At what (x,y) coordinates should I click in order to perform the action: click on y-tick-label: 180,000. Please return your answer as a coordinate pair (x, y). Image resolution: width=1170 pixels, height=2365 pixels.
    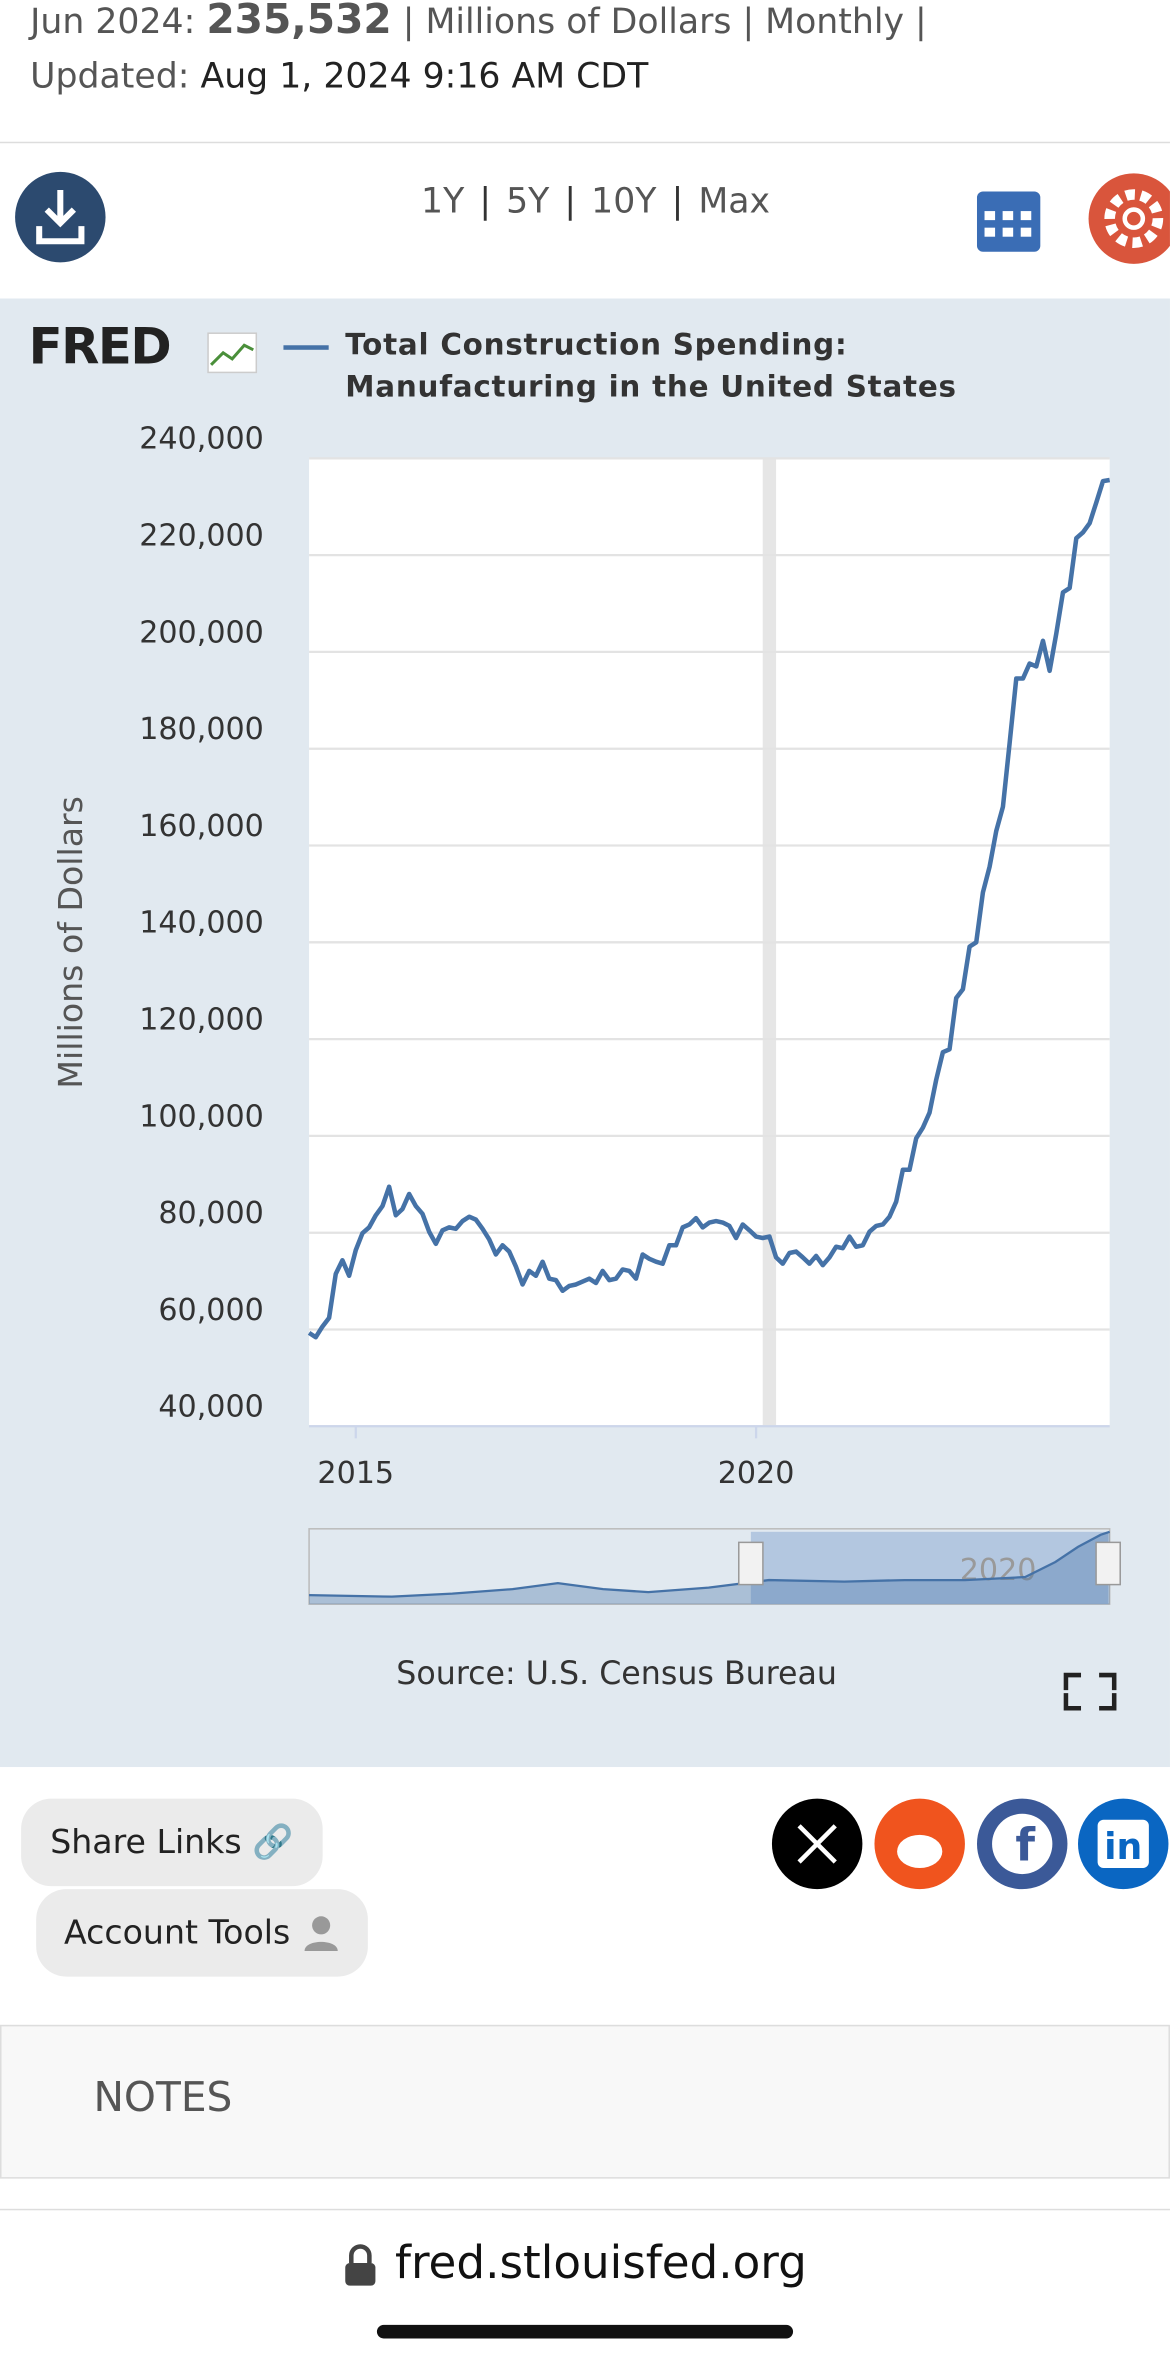
    Looking at the image, I should click on (201, 729).